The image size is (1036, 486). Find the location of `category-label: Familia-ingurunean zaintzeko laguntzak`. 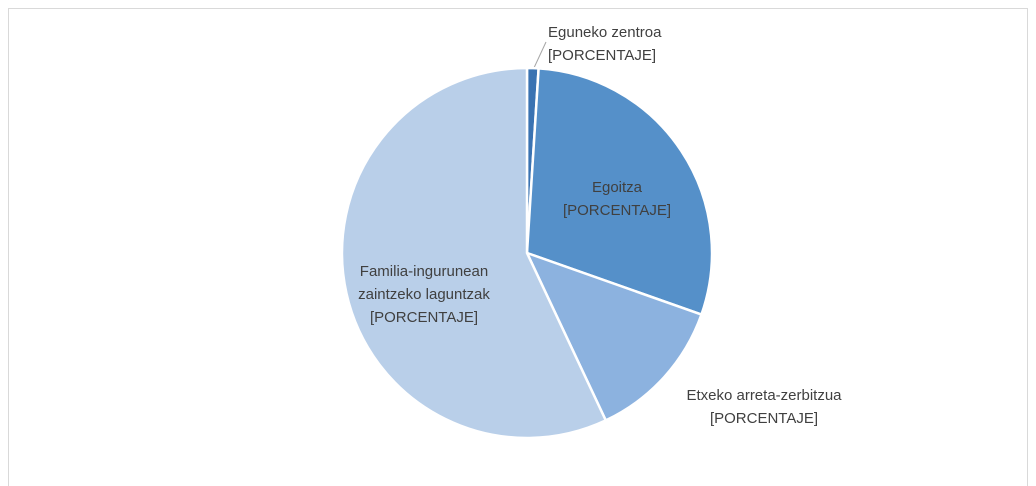

category-label: Familia-ingurunean zaintzeko laguntzak is located at coordinates (424, 283).